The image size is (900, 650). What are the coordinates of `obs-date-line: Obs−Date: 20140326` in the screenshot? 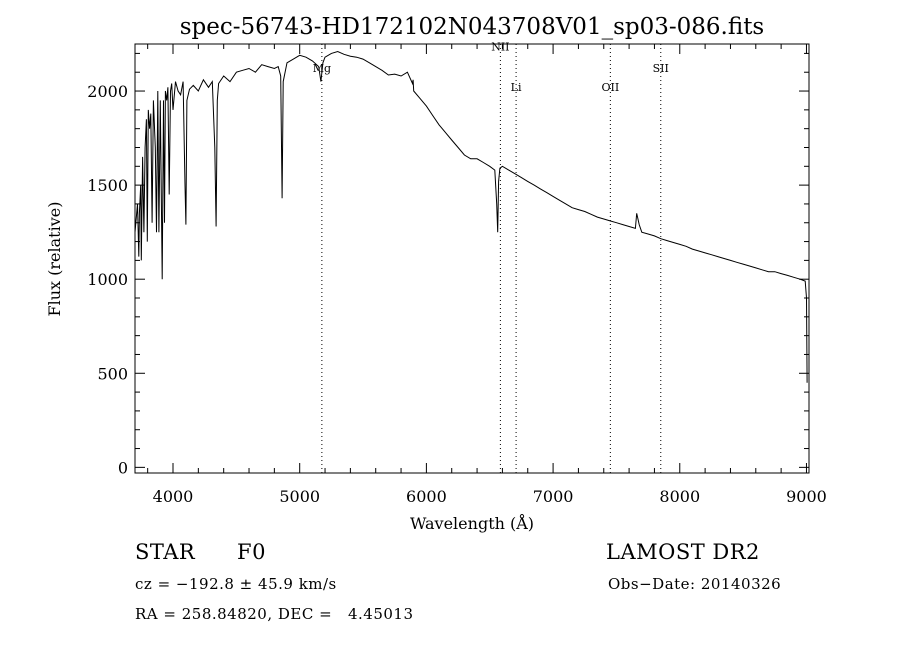 It's located at (695, 584).